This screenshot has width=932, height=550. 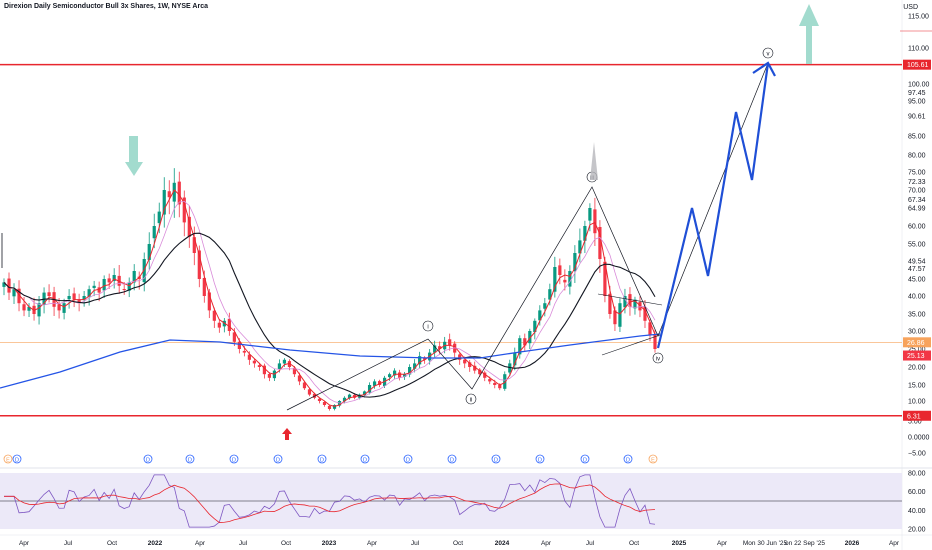 I want to click on price-tick-label: 47.57, so click(x=917, y=269).